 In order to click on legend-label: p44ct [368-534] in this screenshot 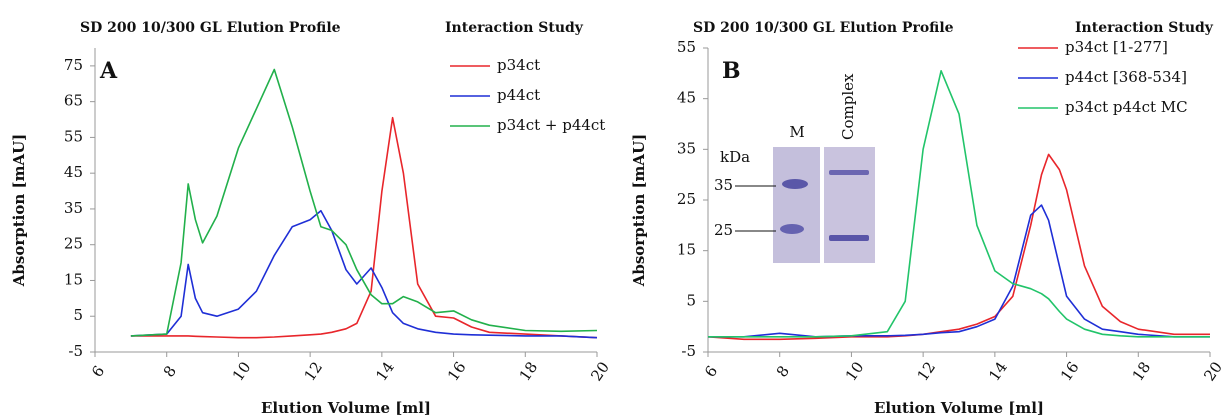, I will do `click(1126, 77)`.